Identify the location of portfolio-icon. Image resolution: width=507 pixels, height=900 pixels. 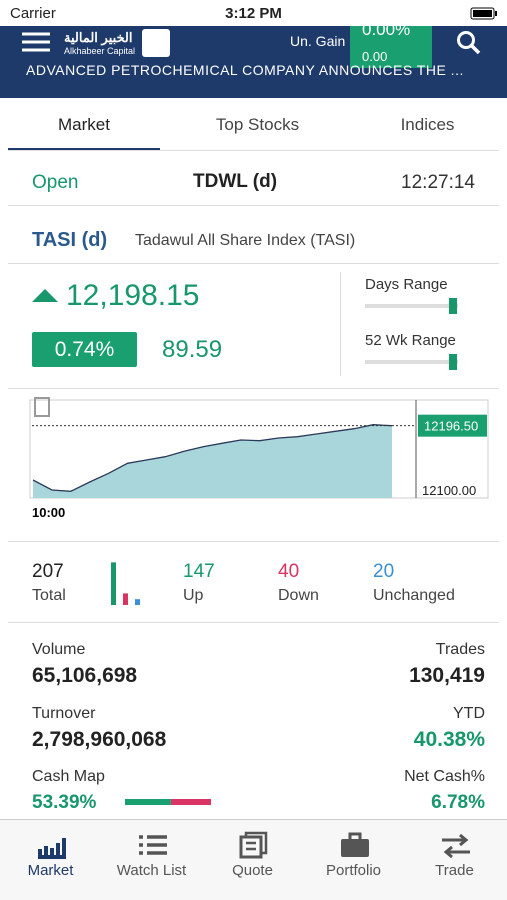
(355, 845).